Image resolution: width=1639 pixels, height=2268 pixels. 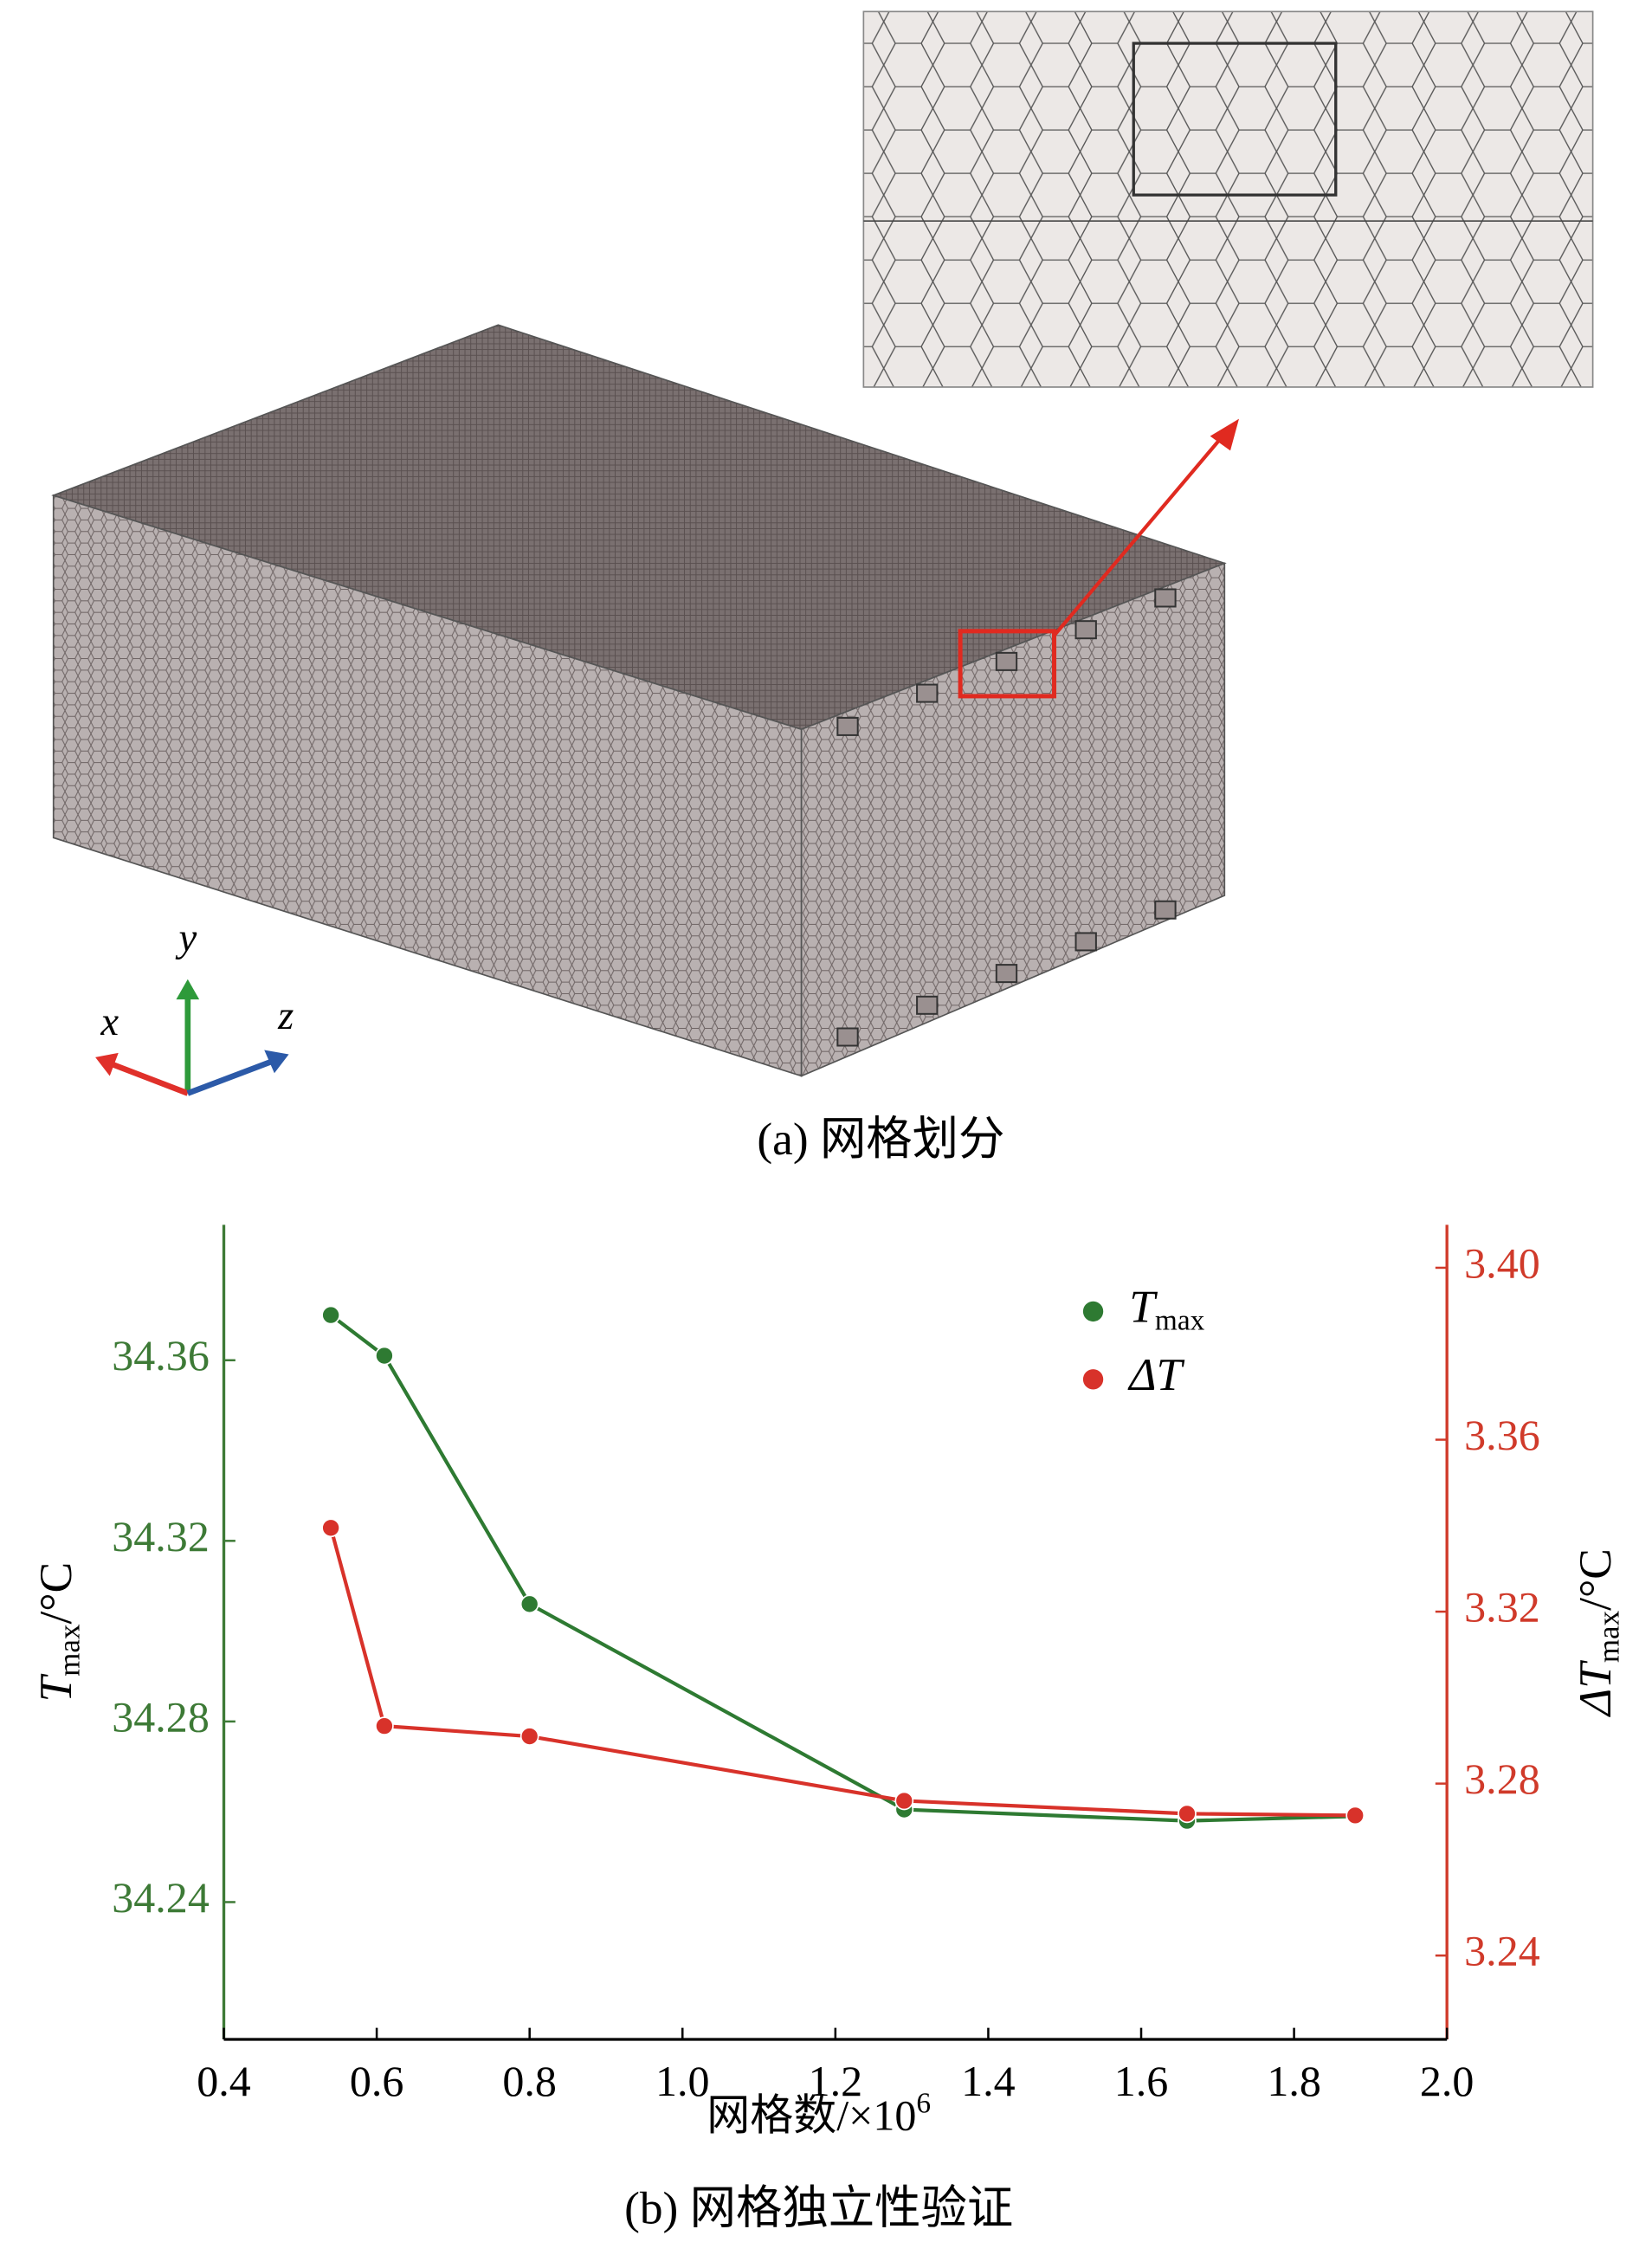 What do you see at coordinates (1502, 1607) in the screenshot?
I see `y2-tick-label: 3.32` at bounding box center [1502, 1607].